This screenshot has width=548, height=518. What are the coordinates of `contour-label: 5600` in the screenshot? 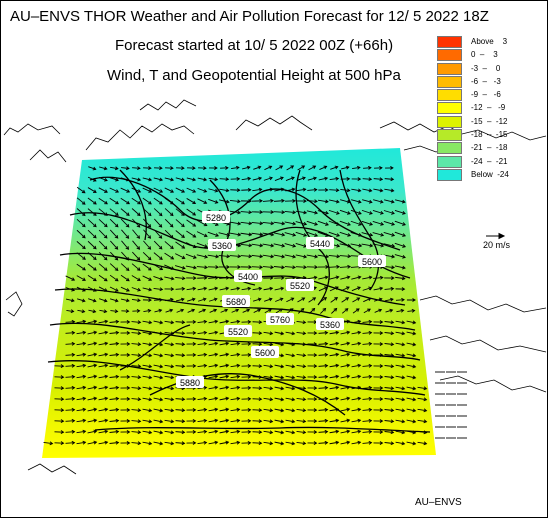 It's located at (265, 353).